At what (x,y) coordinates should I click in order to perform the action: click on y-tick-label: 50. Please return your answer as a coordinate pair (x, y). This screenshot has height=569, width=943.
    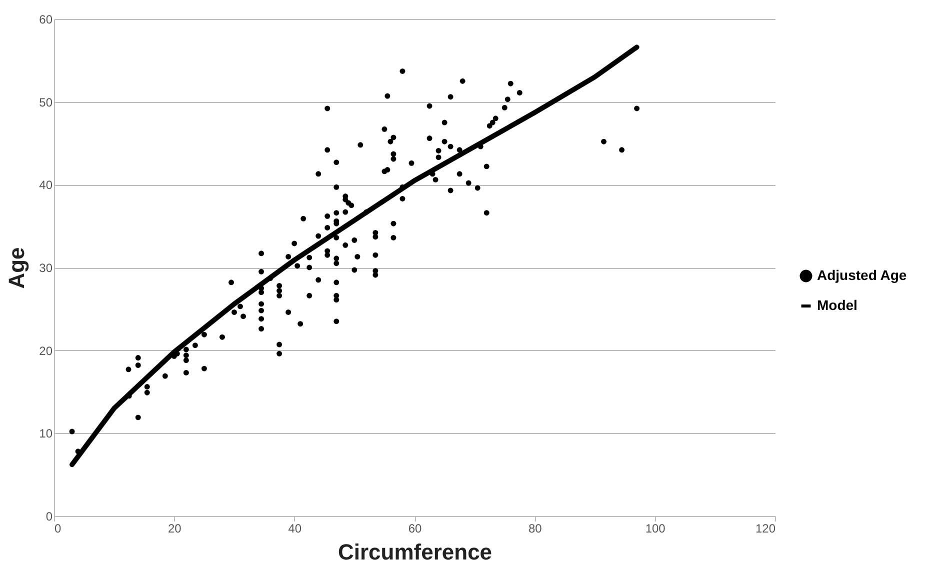
    Looking at the image, I should click on (46, 102).